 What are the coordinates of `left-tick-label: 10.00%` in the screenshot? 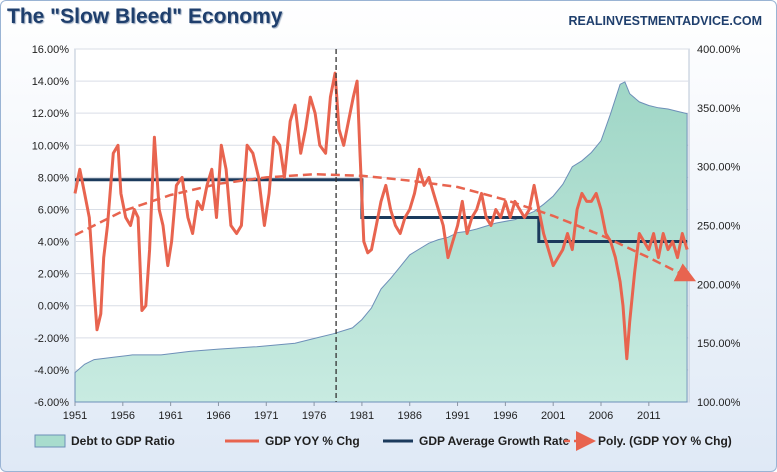 It's located at (51, 146).